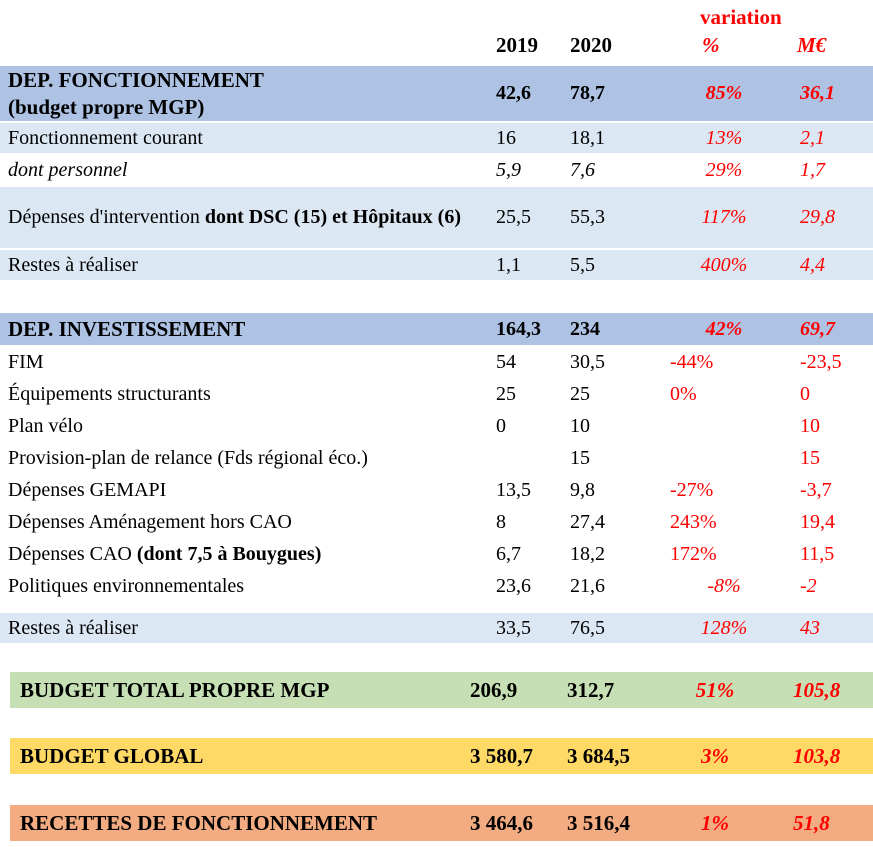 The height and width of the screenshot is (847, 873). Describe the element at coordinates (821, 361) in the screenshot. I see `value-variation-millions-euro: -23,5` at that location.